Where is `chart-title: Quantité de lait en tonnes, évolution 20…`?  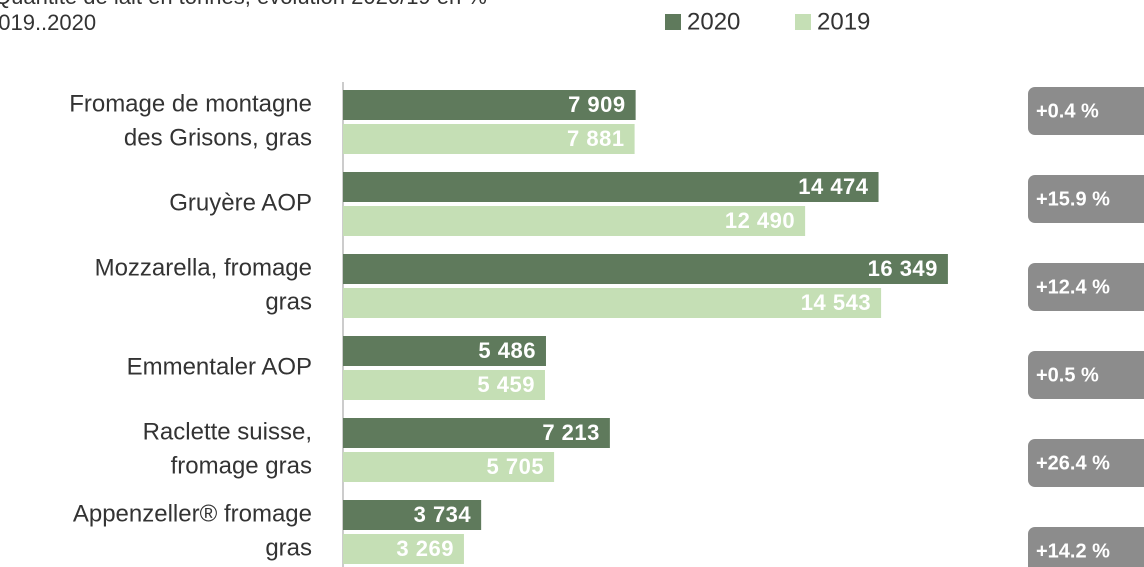 chart-title: Quantité de lait en tonnes, évolution 20… is located at coordinates (243, 4).